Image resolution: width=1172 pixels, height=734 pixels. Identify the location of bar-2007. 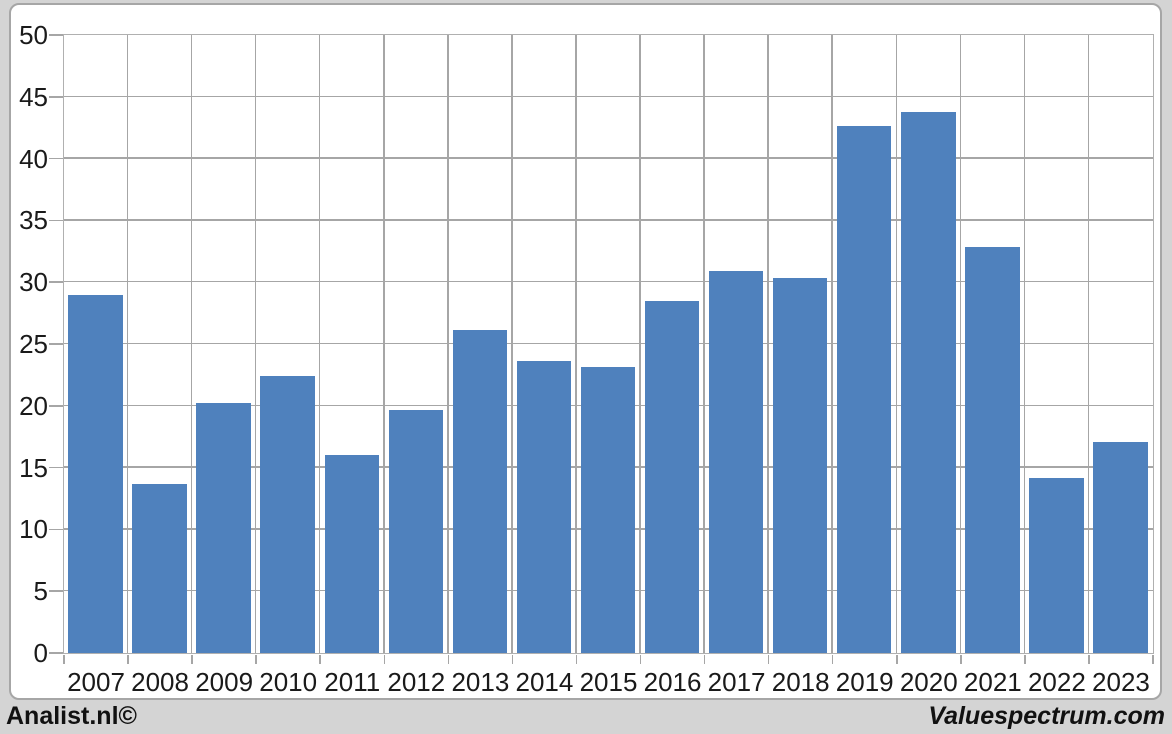
(95, 474).